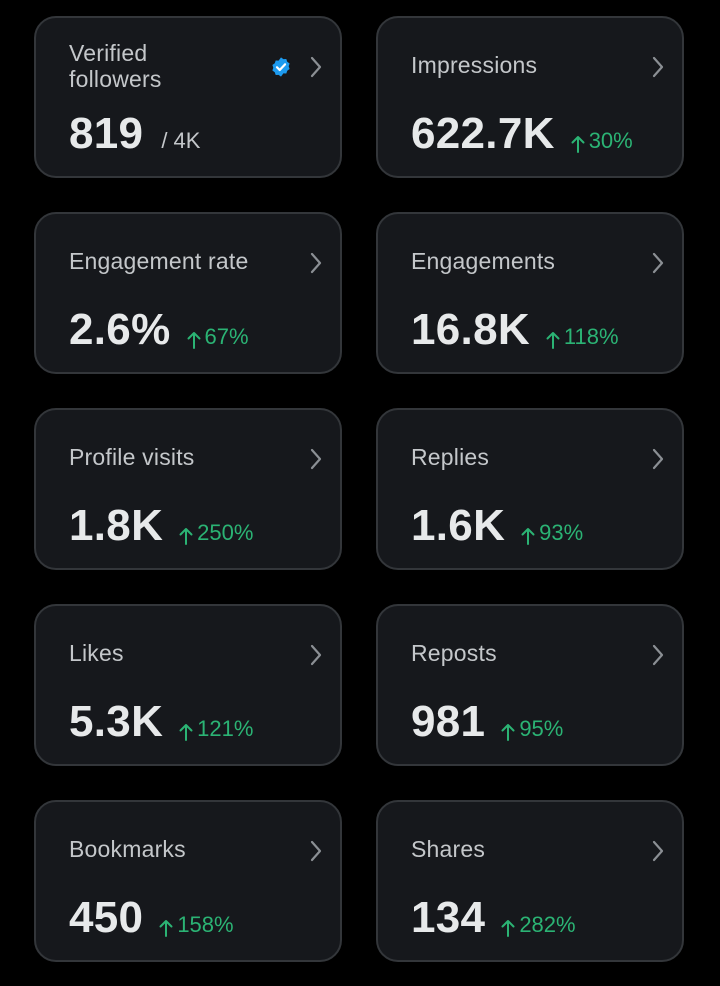 This screenshot has width=720, height=986. I want to click on card-title: Reposts, so click(454, 653).